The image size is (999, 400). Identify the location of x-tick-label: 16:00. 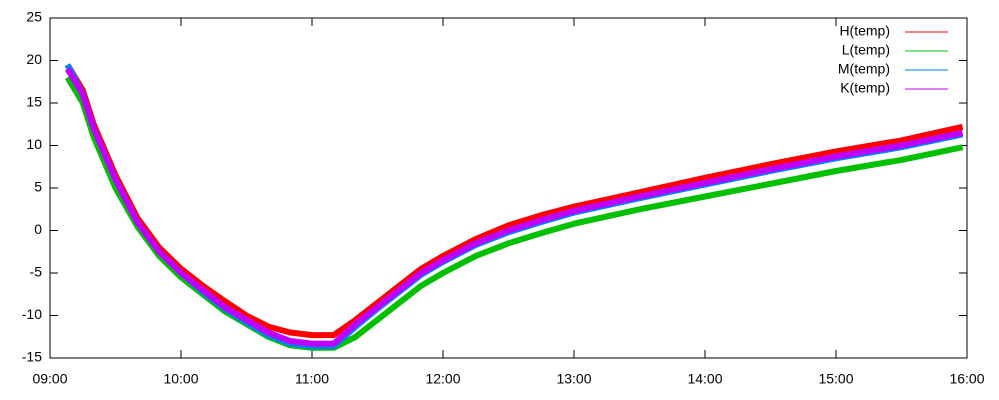
(966, 379).